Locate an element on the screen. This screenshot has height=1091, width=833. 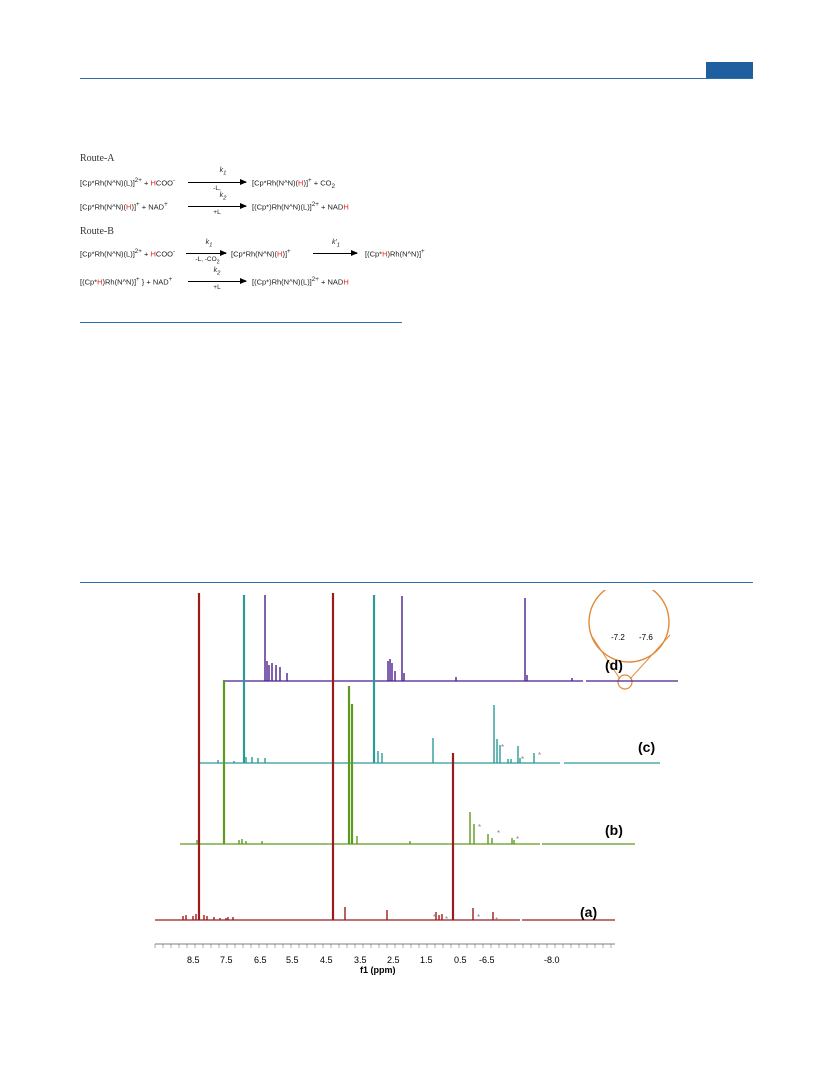
tick-label: 1.5 is located at coordinates (426, 960).